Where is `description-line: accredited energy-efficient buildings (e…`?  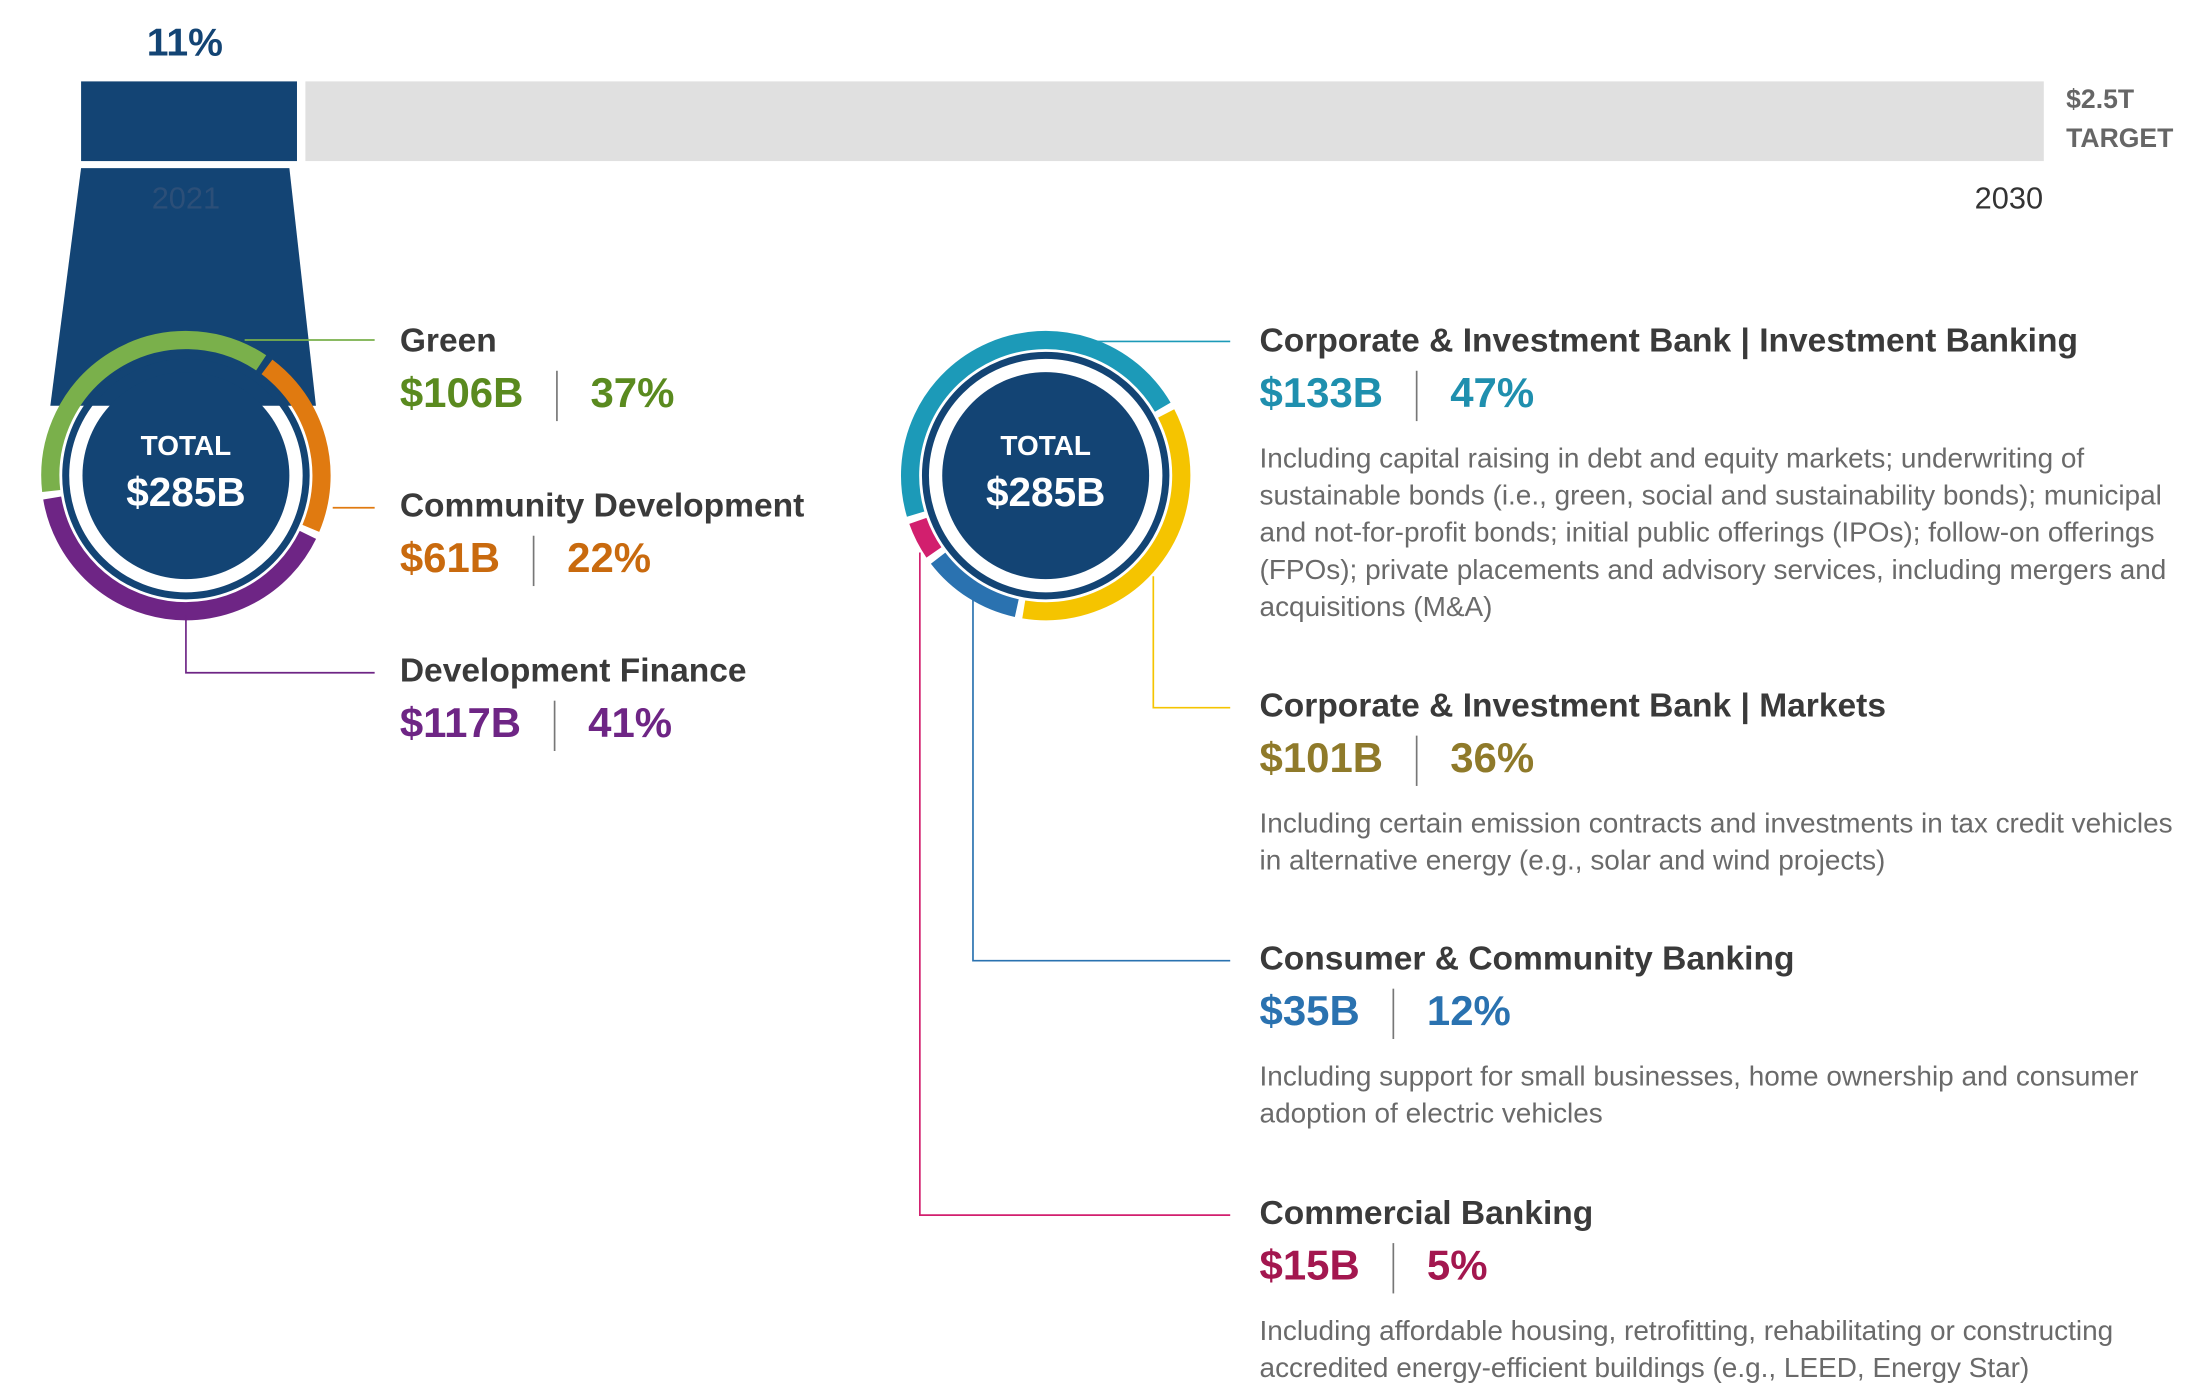
description-line: accredited energy-efficient buildings (e… is located at coordinates (1645, 1367).